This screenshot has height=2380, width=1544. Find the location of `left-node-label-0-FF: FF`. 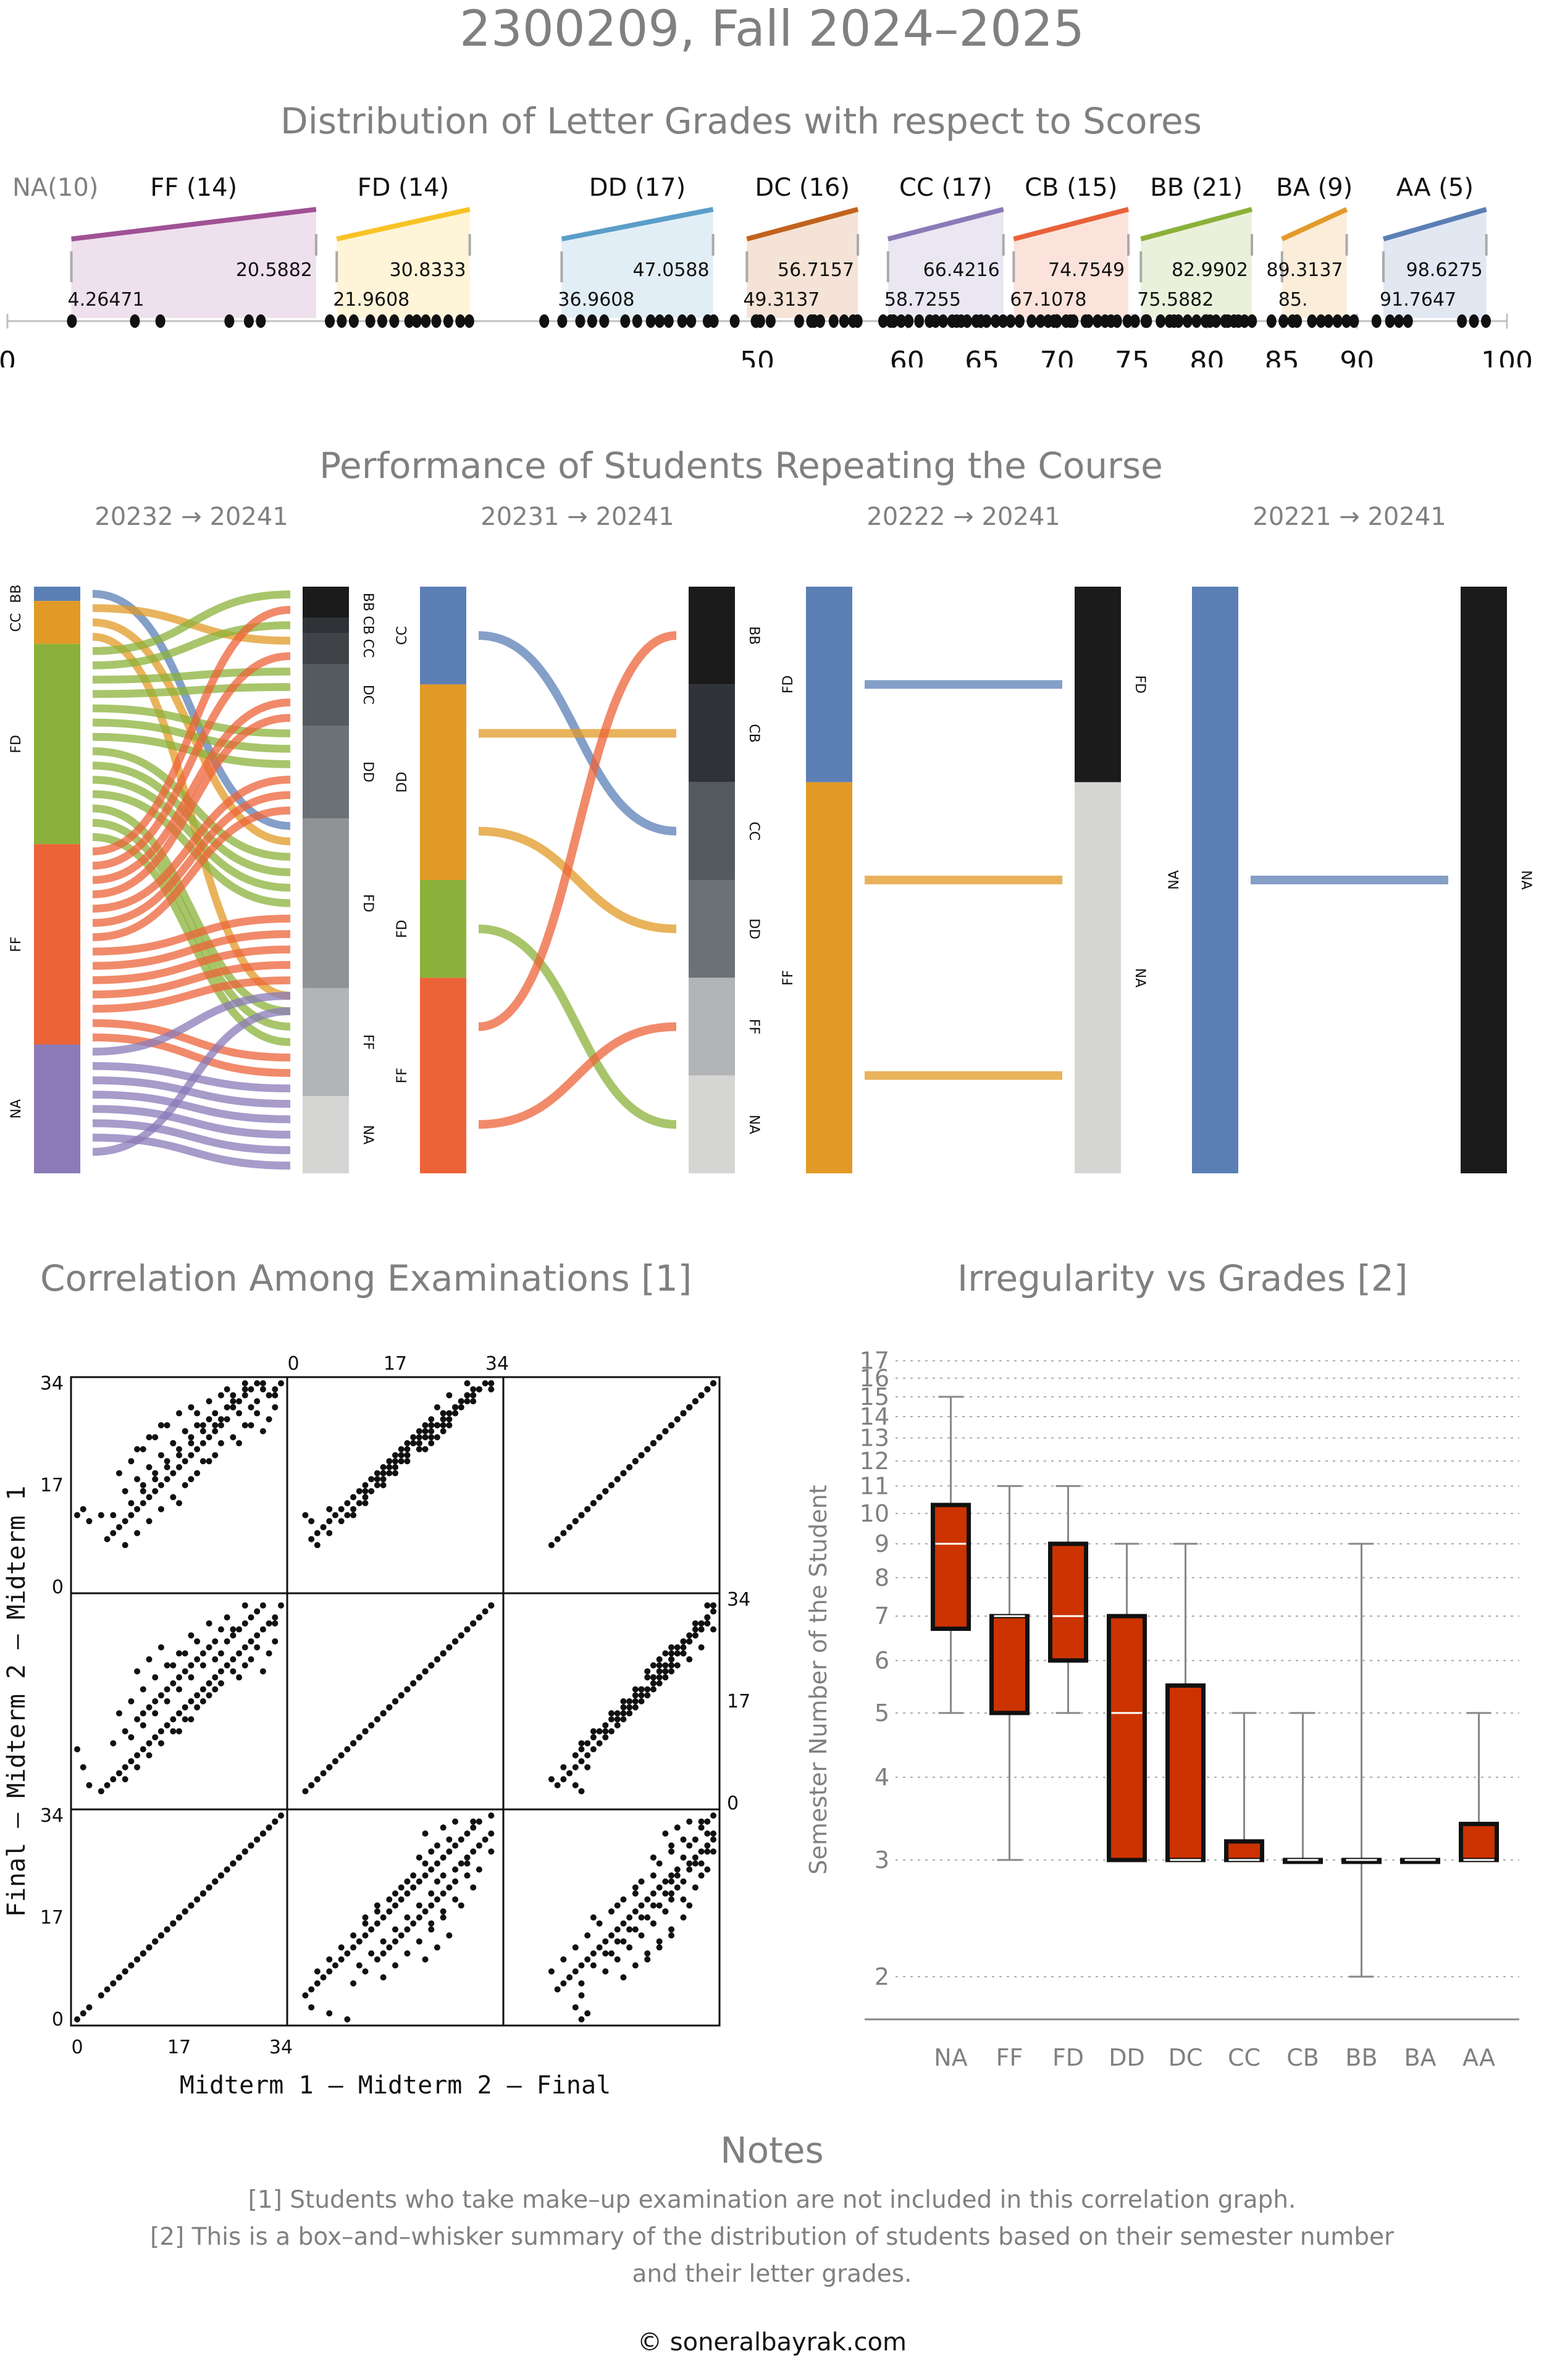

left-node-label-0-FF: FF is located at coordinates (16, 945).